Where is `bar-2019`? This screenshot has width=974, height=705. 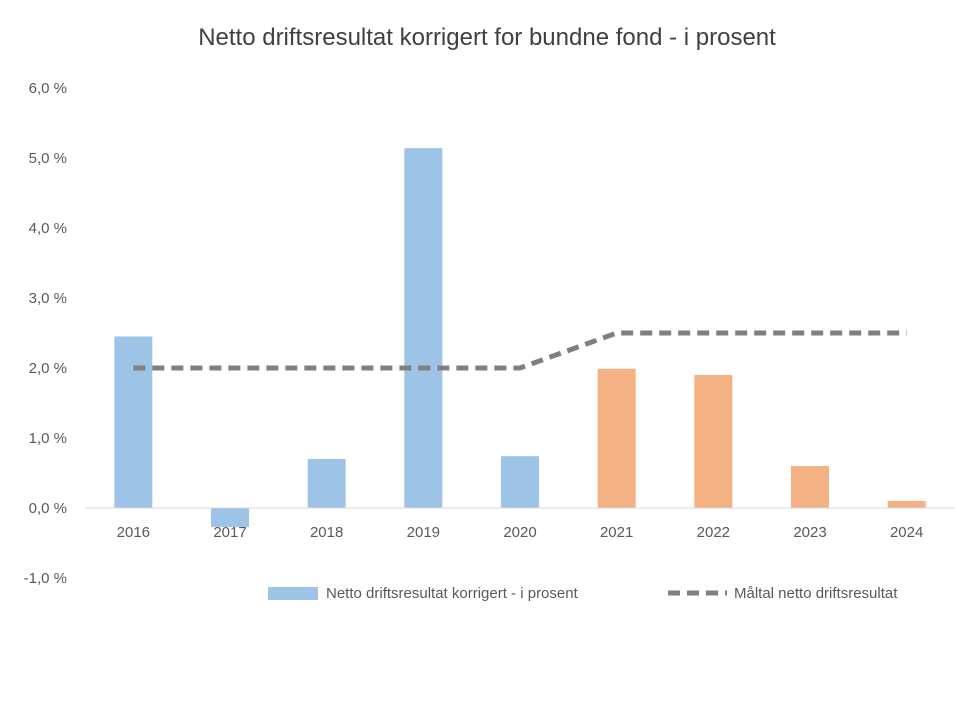 bar-2019 is located at coordinates (423, 328).